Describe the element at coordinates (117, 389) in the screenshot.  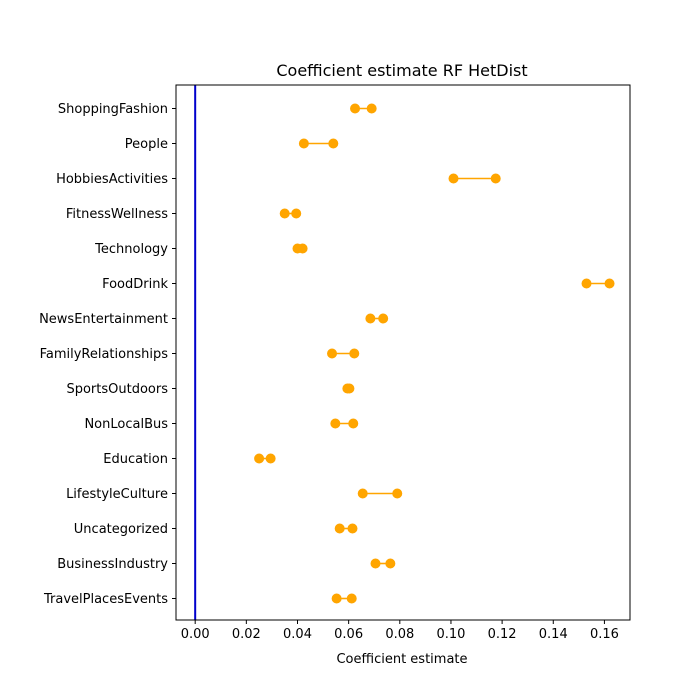
I see `y-tick-label: SportsOutdoors` at that location.